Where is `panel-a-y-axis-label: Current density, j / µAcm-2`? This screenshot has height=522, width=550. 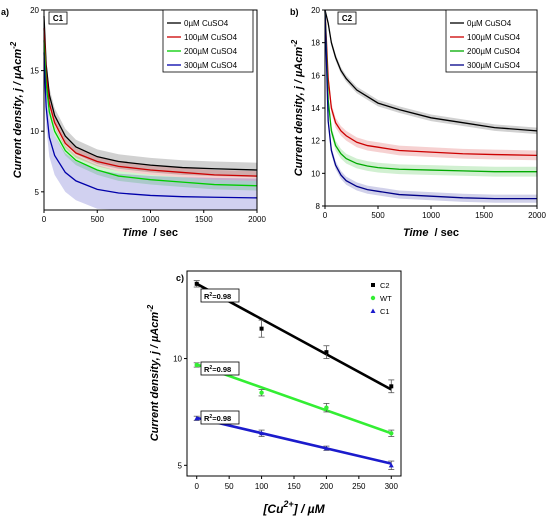 panel-a-y-axis-label: Current density, j / µAcm-2 is located at coordinates (16, 109).